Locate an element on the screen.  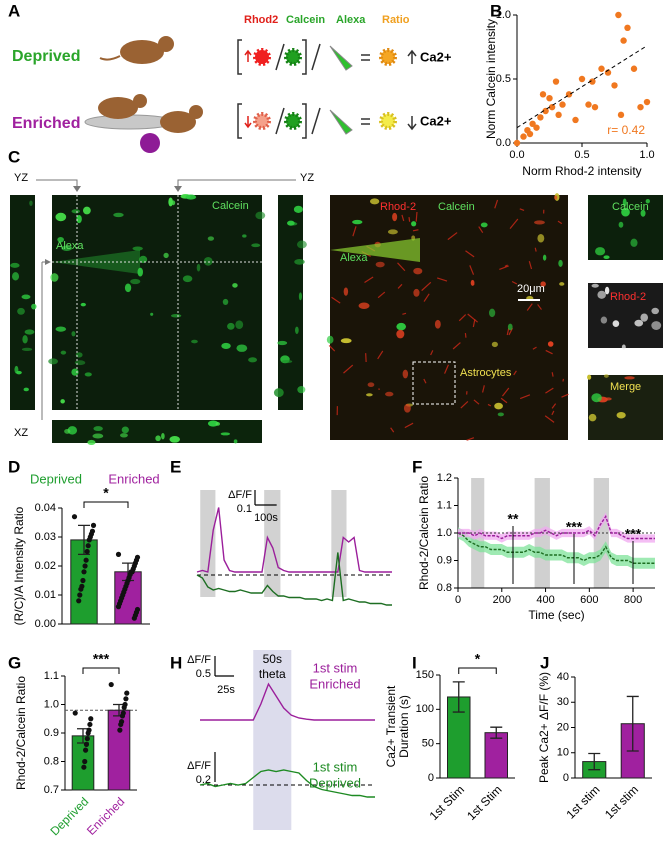
channel-label: Calcein is located at coordinates (456, 207).